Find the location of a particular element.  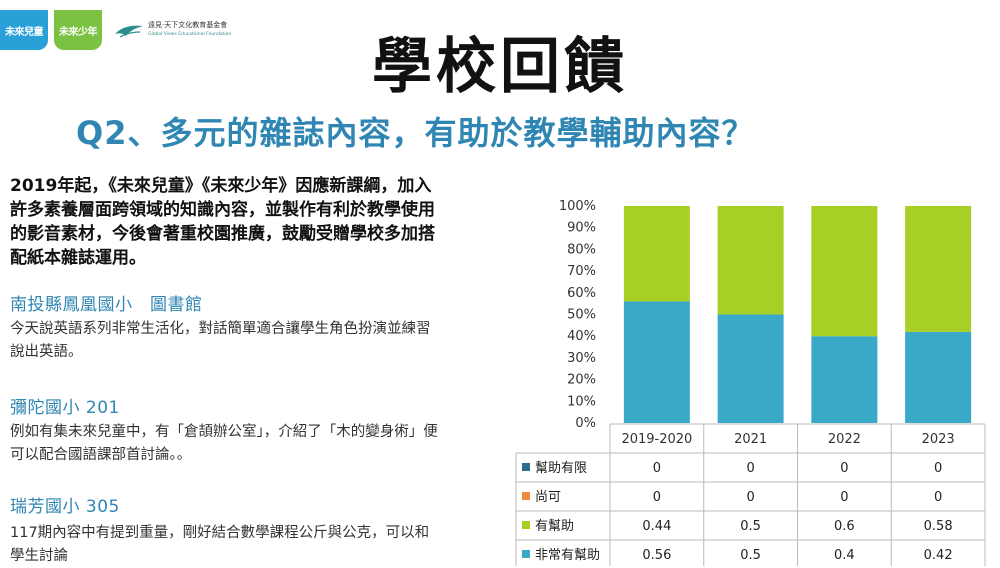

series-legend-label: 非常有幫助 is located at coordinates (567, 555).